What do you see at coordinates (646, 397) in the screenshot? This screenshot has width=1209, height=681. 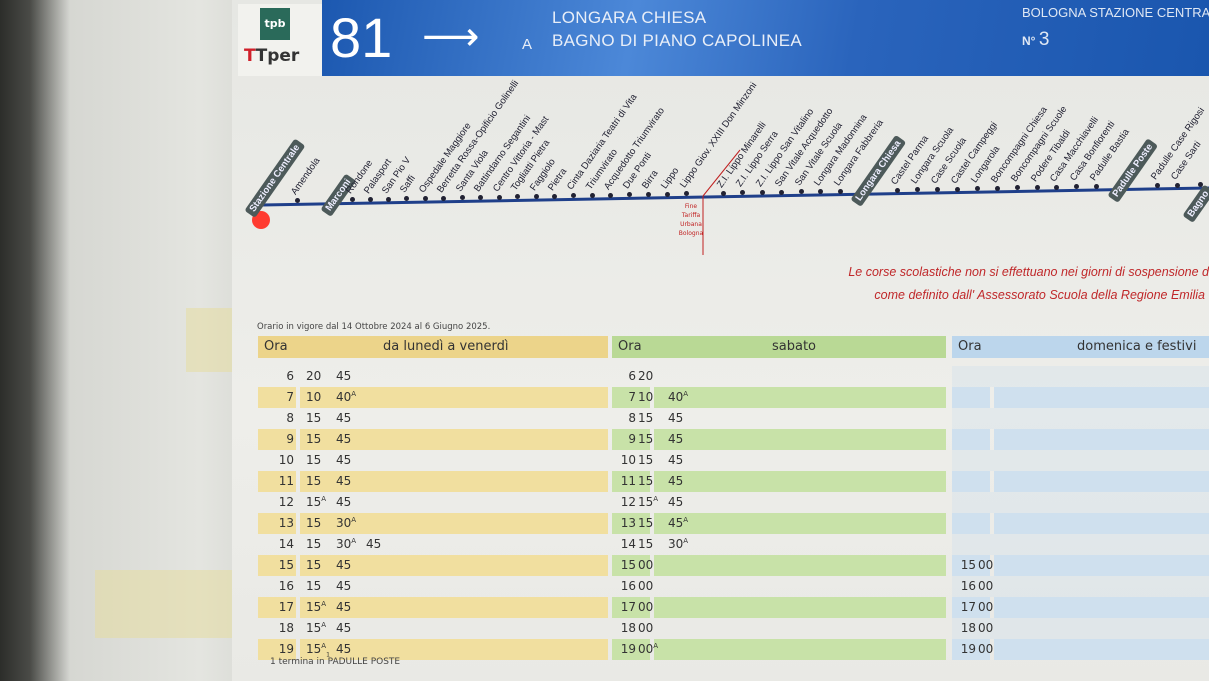 I see `departure-minute: 10` at bounding box center [646, 397].